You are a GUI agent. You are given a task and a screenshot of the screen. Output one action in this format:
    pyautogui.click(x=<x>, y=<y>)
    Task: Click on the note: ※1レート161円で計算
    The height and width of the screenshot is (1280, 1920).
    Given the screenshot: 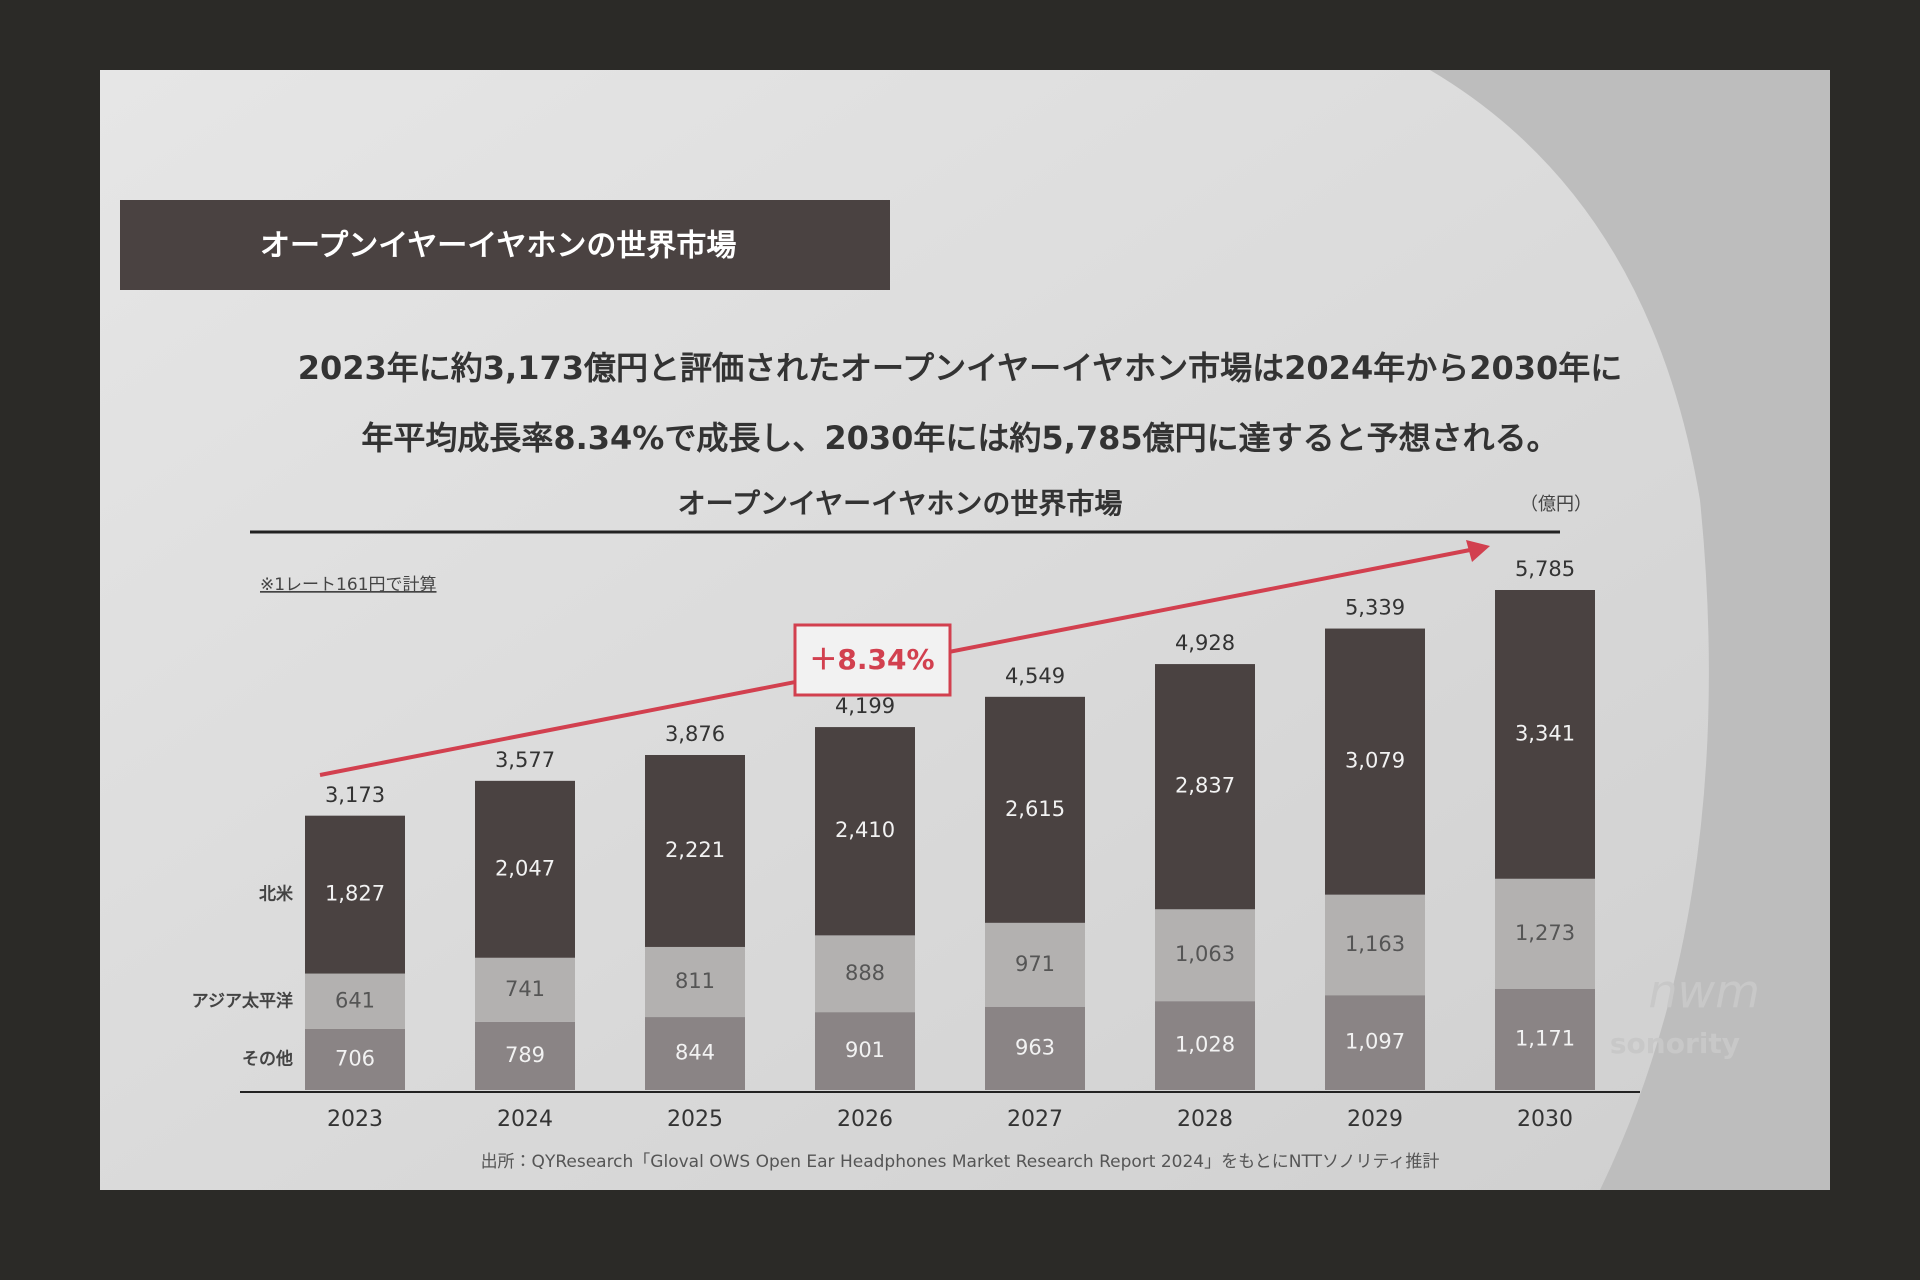 What is the action you would take?
    pyautogui.click(x=348, y=585)
    